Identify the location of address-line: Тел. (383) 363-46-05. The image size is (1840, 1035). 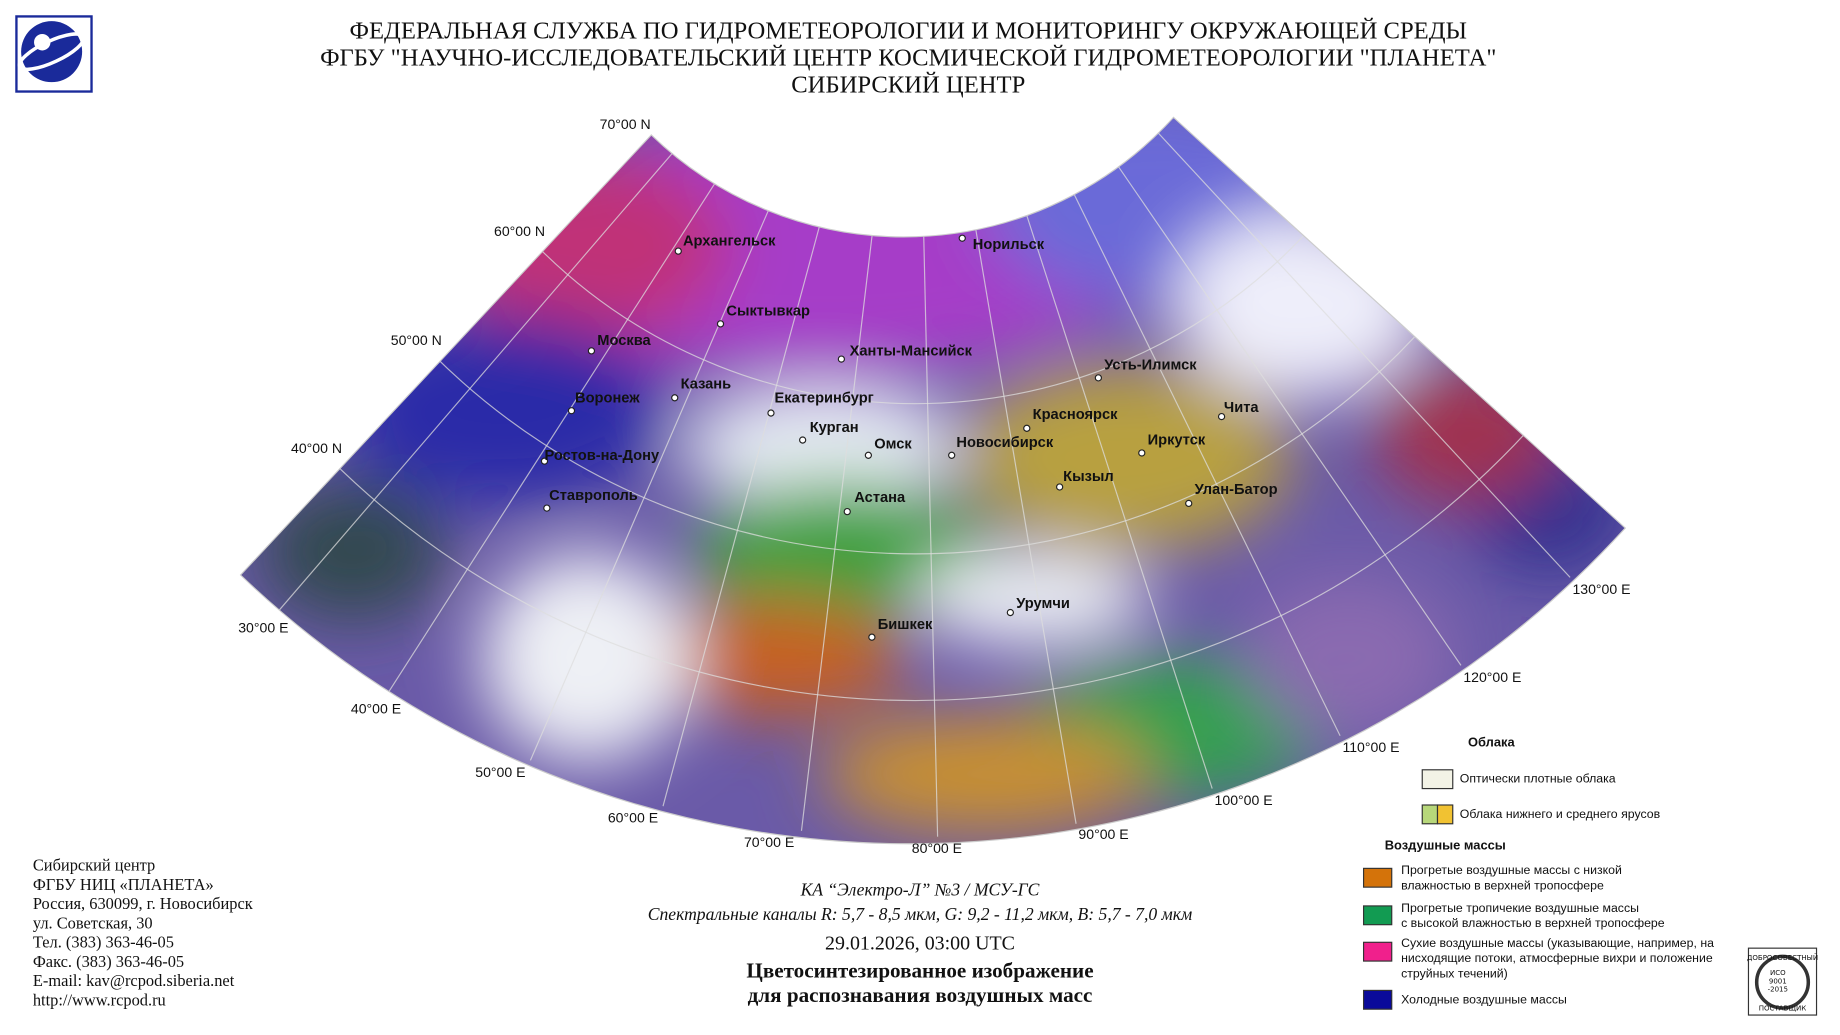
(103, 942).